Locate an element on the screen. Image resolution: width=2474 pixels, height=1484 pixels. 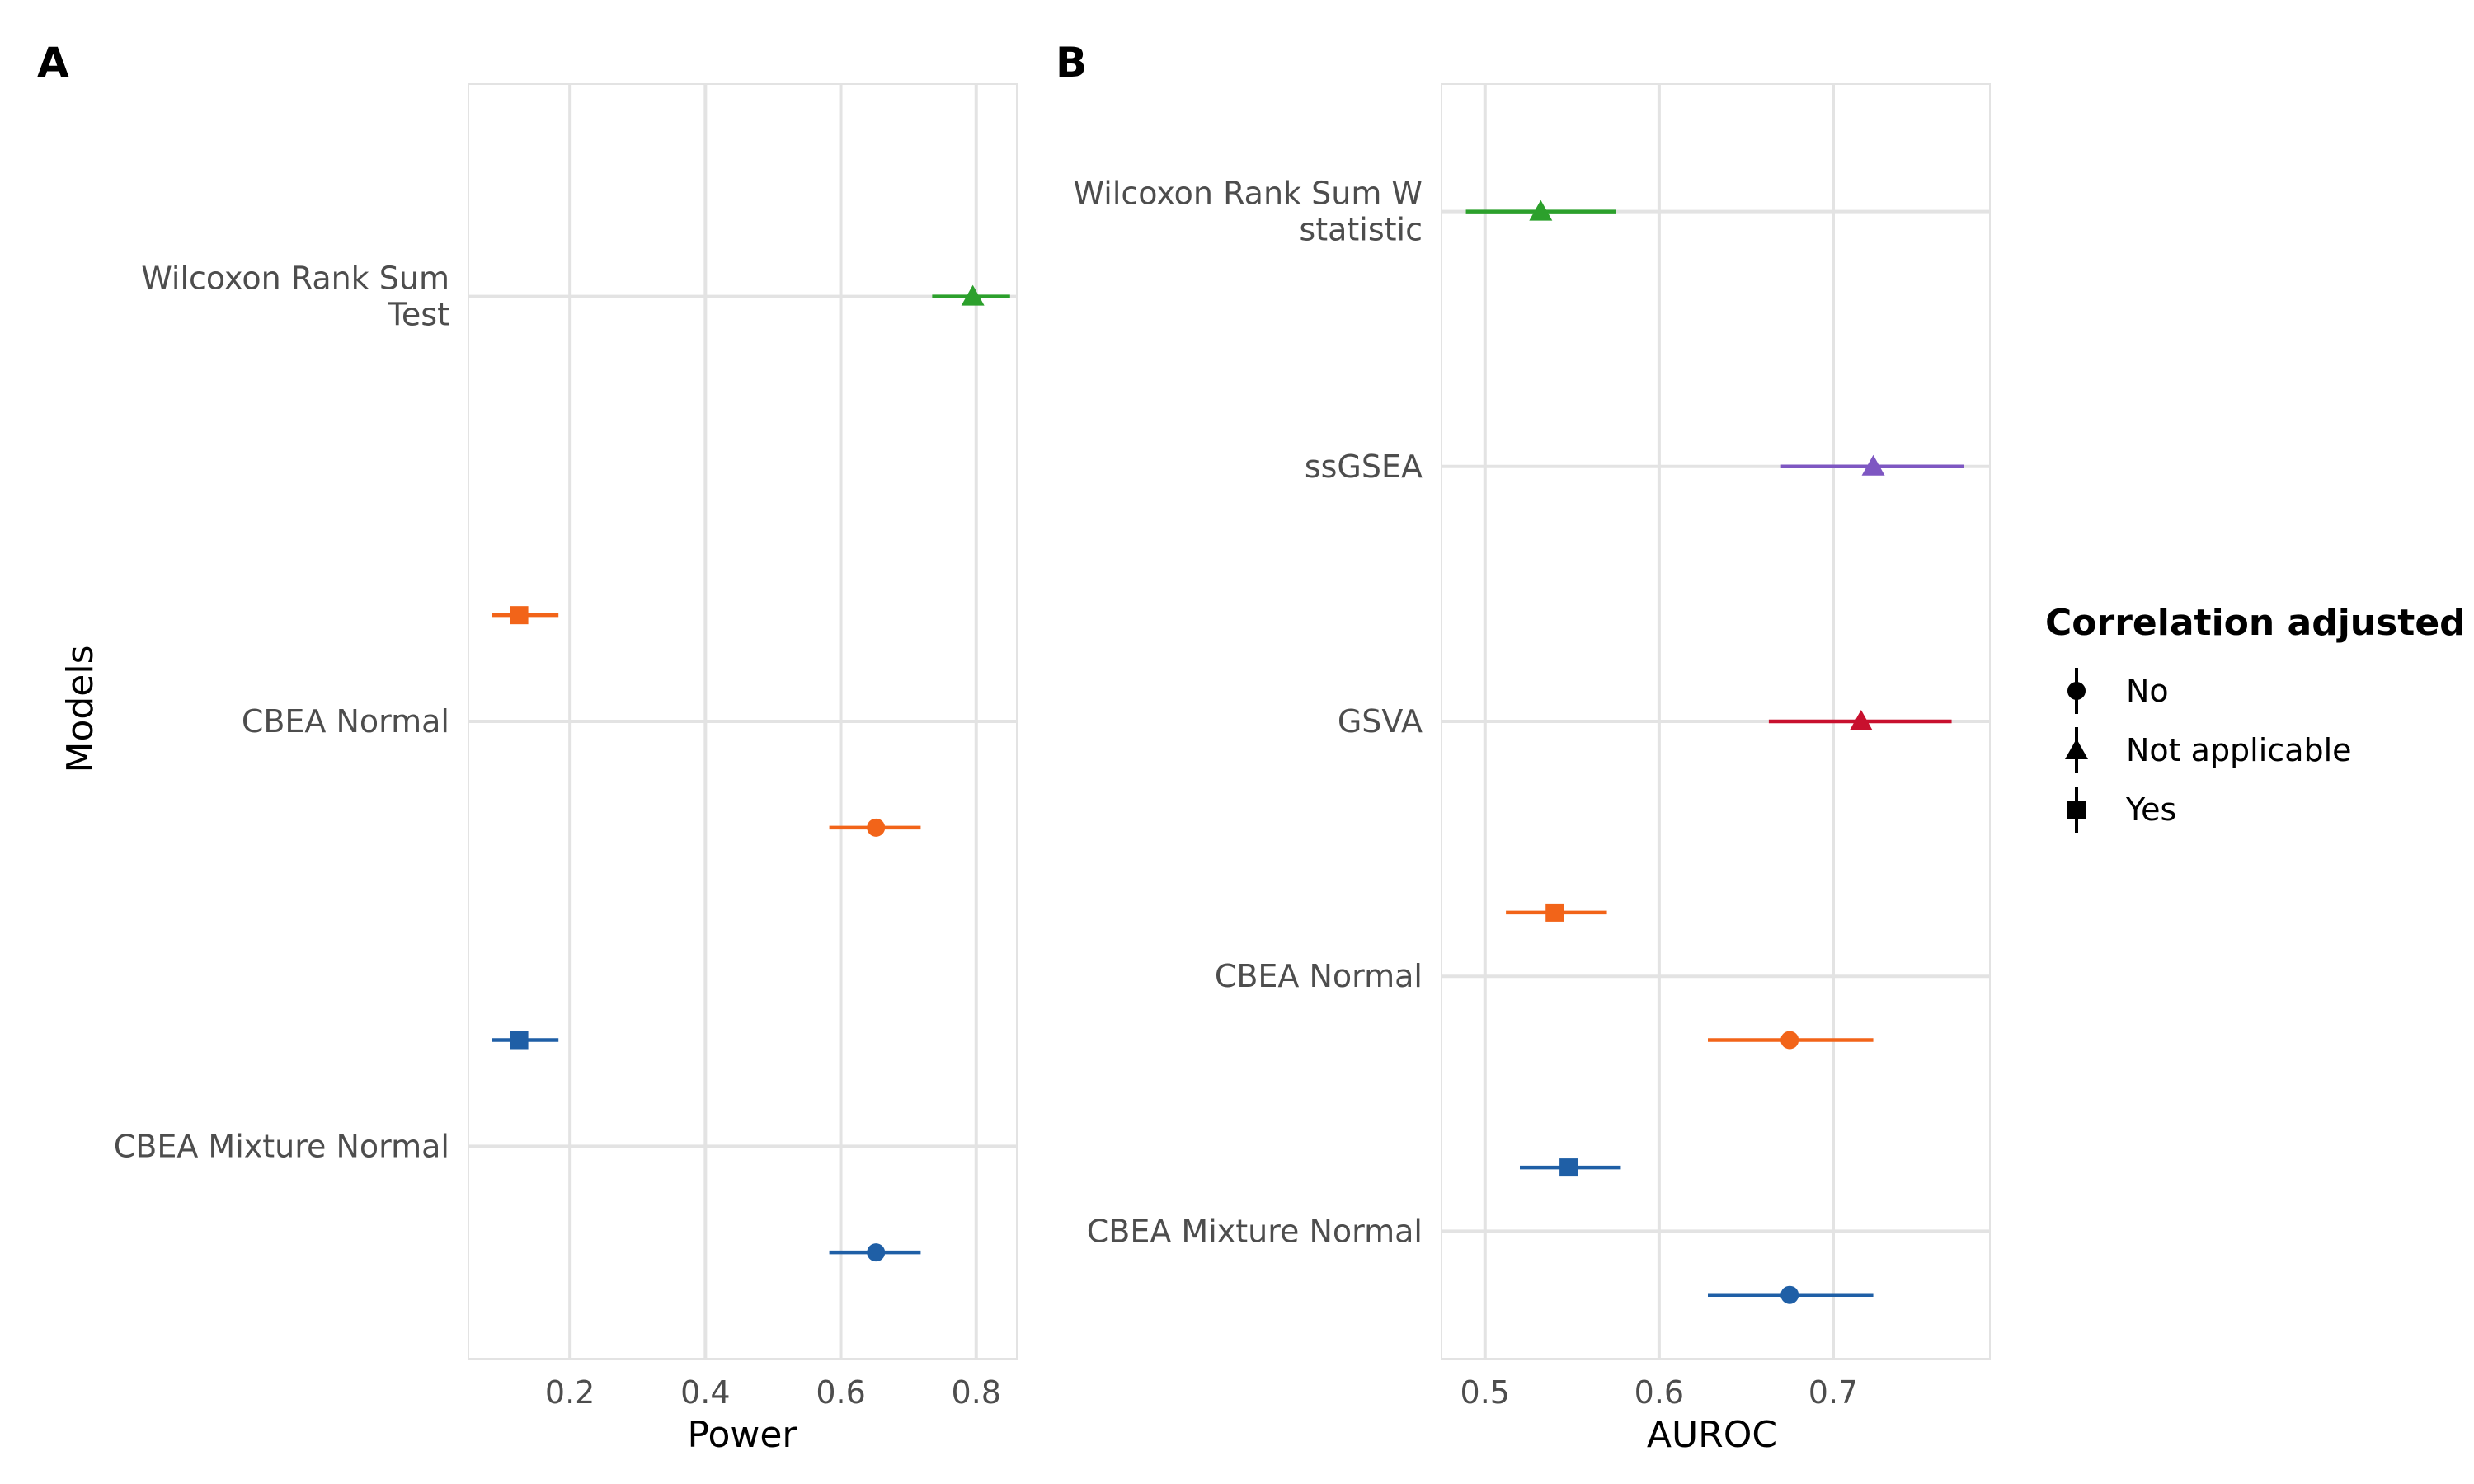
legend-key-circle-icon is located at coordinates (2076, 691).